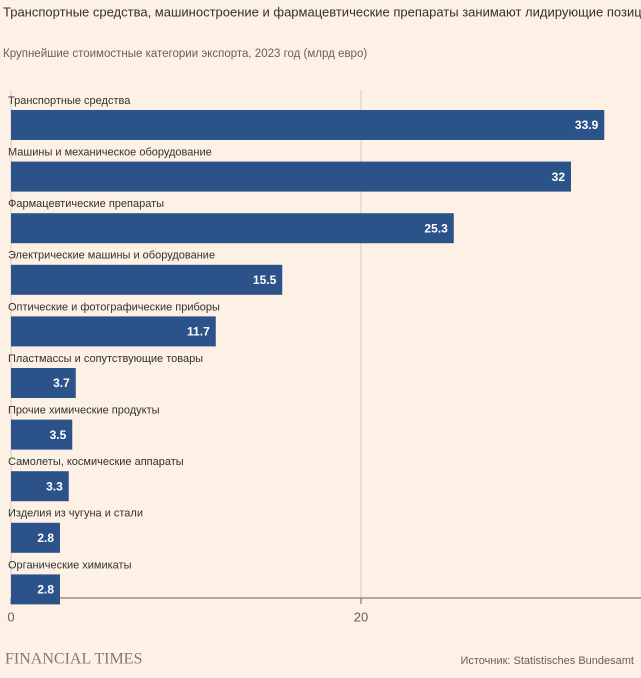  Describe the element at coordinates (547, 661) in the screenshot. I see `source: Источник: Statistisches Bundesamt` at that location.